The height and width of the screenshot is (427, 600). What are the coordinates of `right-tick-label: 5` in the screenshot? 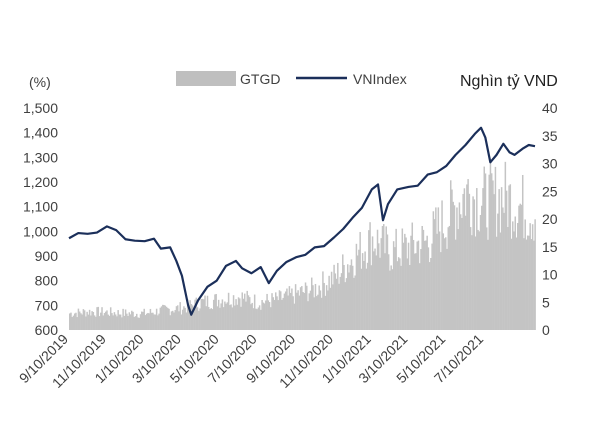 It's located at (546, 302).